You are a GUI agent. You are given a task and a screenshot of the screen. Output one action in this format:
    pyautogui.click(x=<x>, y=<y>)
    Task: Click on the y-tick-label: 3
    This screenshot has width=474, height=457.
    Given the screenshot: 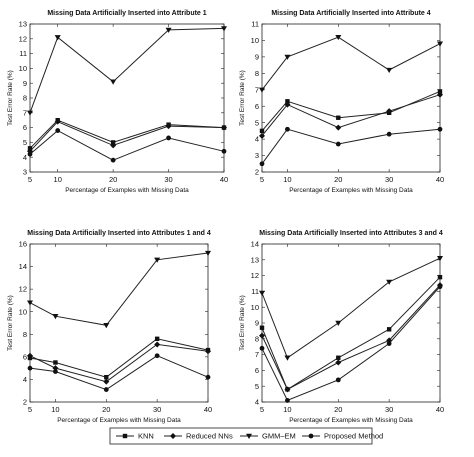 What is the action you would take?
    pyautogui.click(x=257, y=155)
    